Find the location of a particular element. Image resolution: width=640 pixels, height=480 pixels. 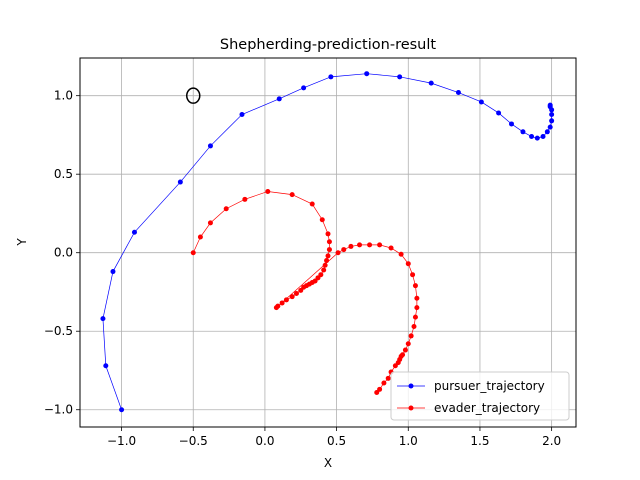

target-marker is located at coordinates (193, 95).